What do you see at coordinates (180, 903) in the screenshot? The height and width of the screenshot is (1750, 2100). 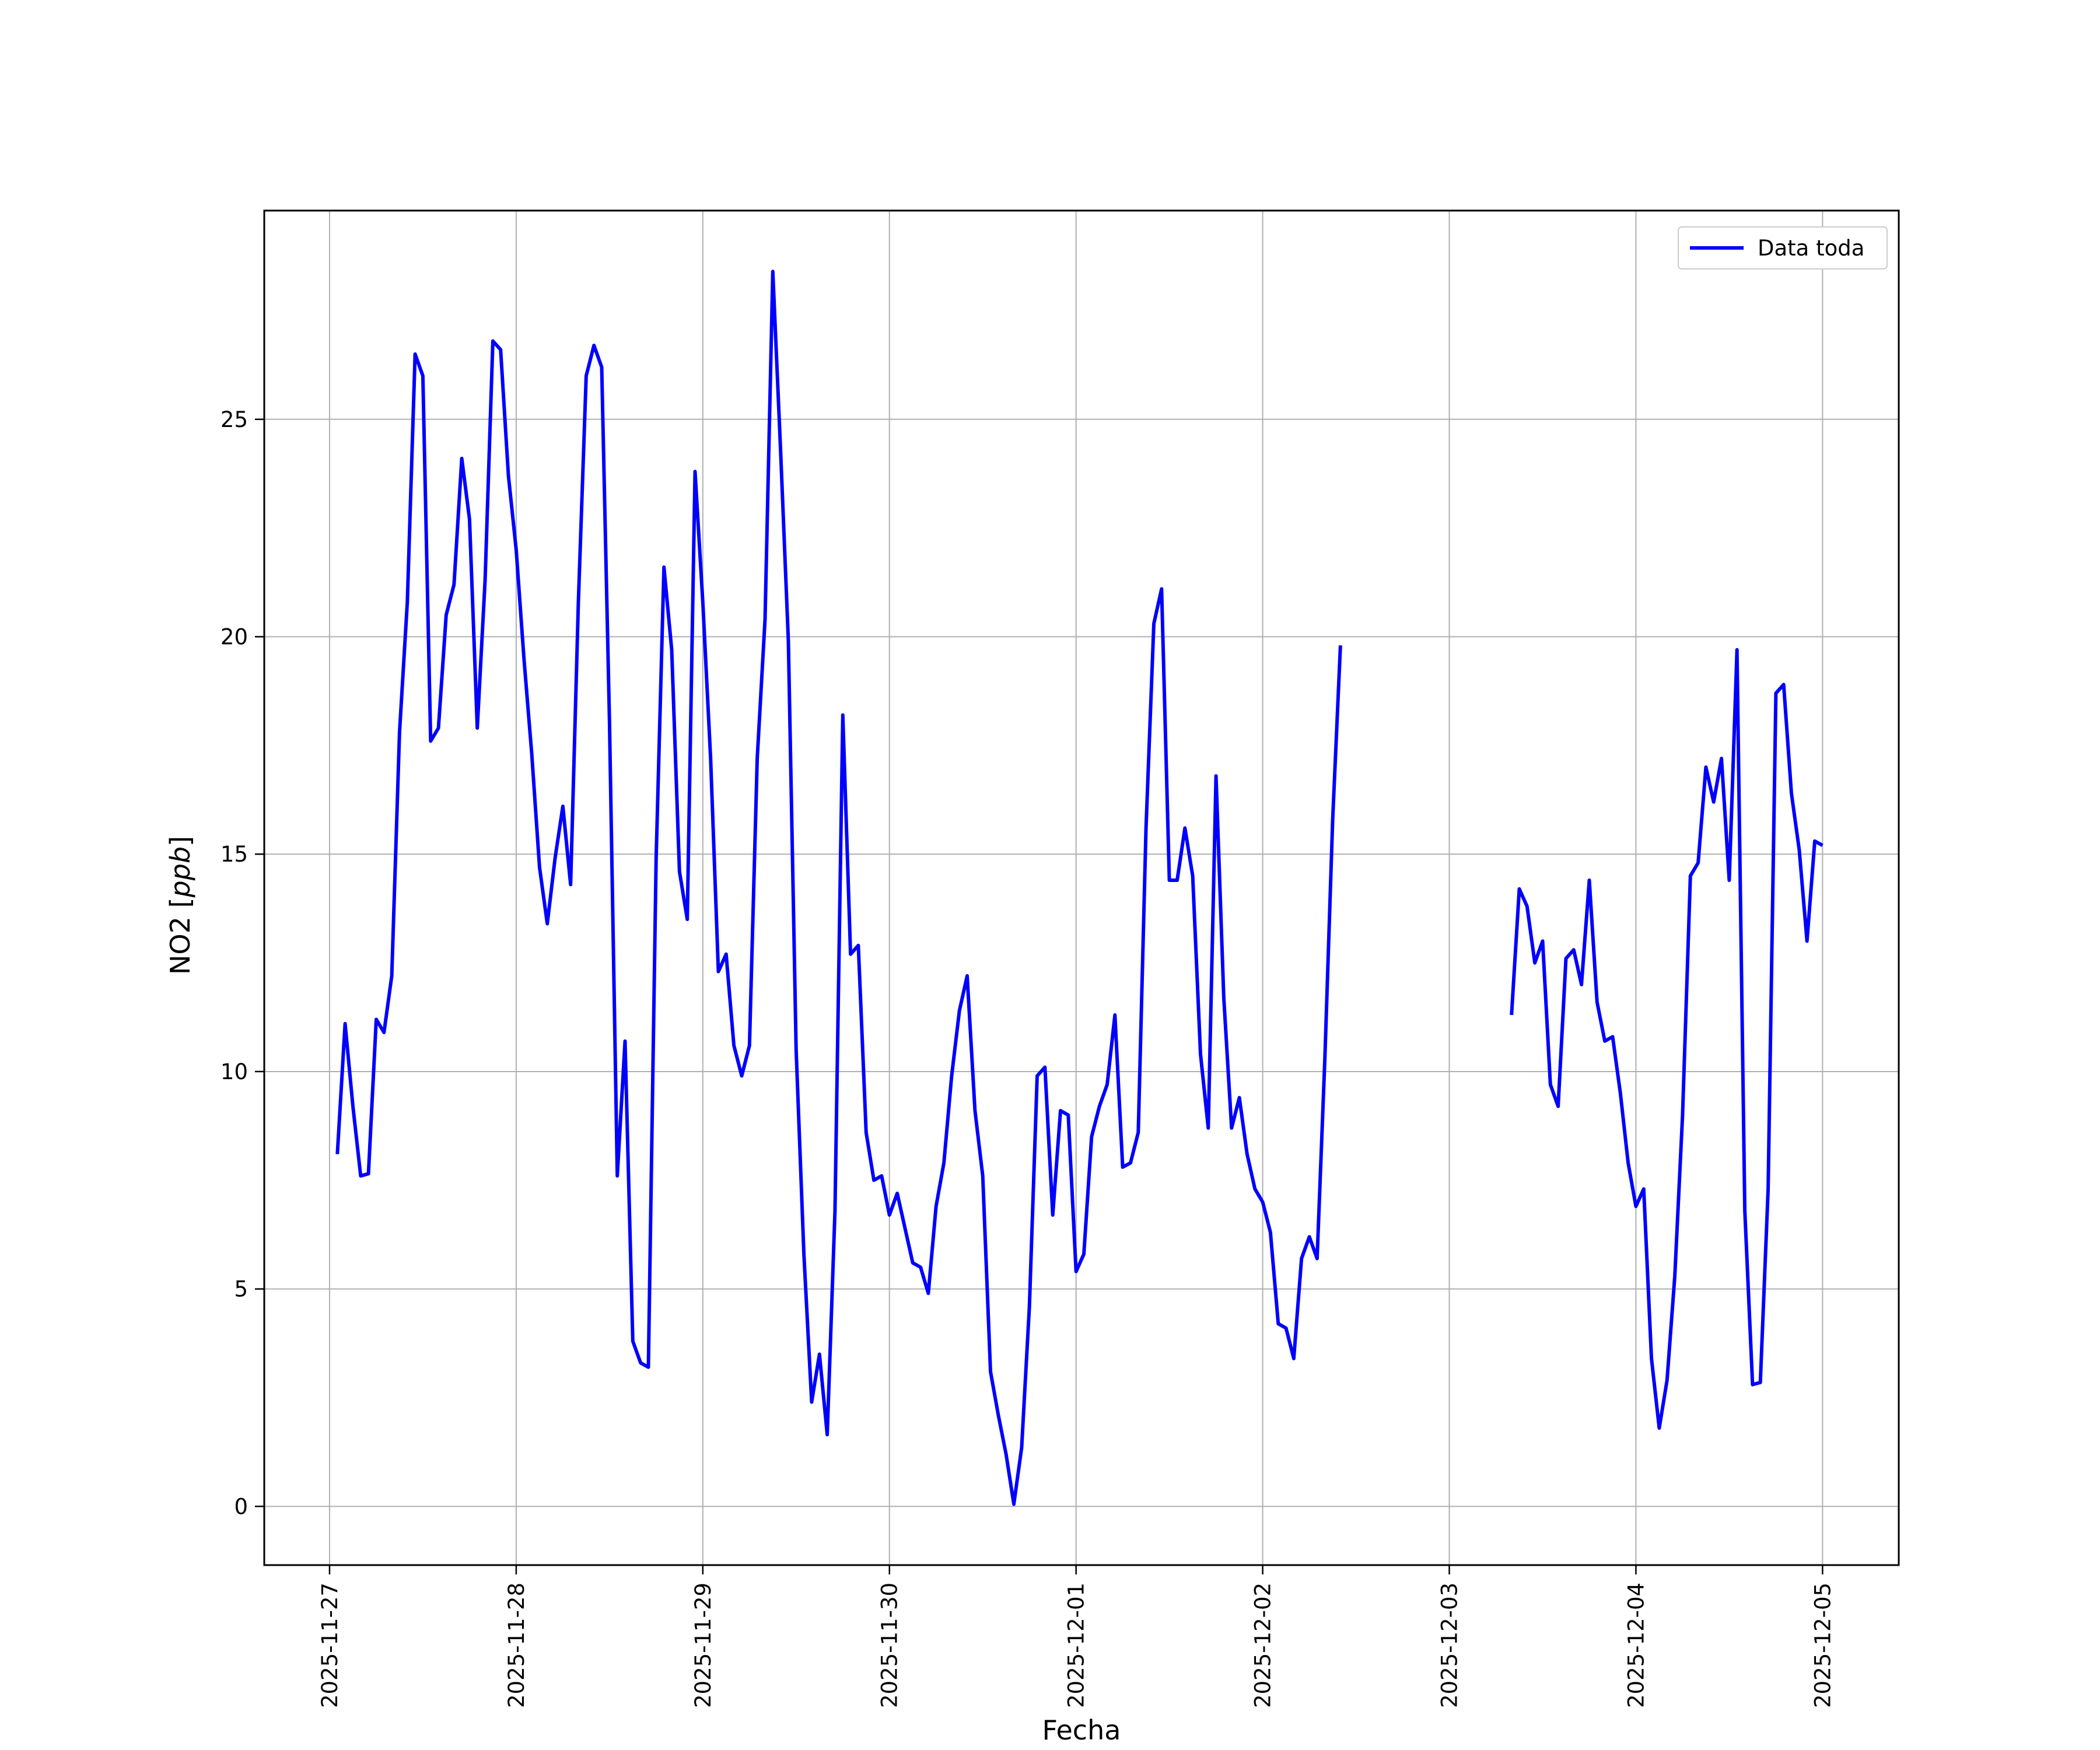 I see `y-axis-title-bracket-open: [` at bounding box center [180, 903].